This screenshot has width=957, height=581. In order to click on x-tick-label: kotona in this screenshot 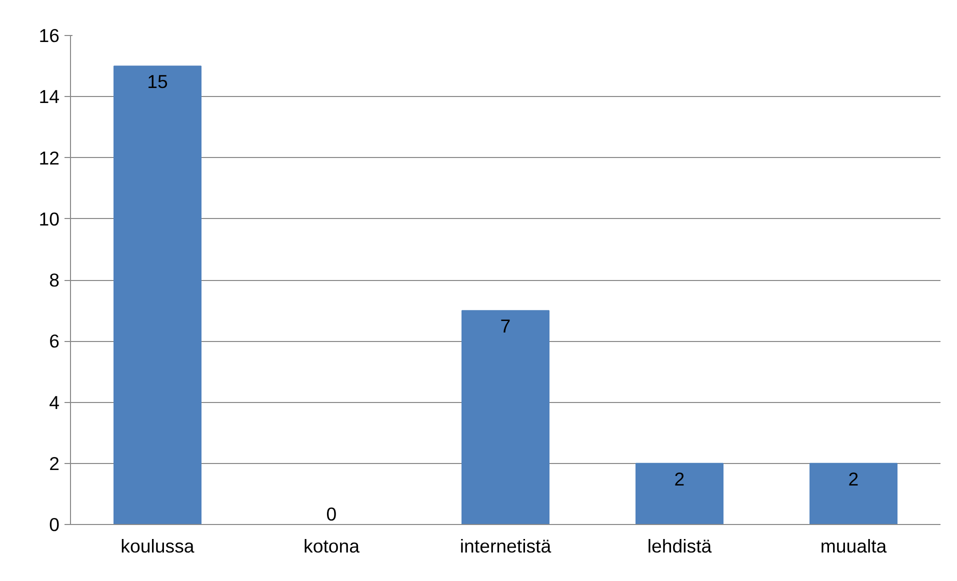, I will do `click(331, 546)`.